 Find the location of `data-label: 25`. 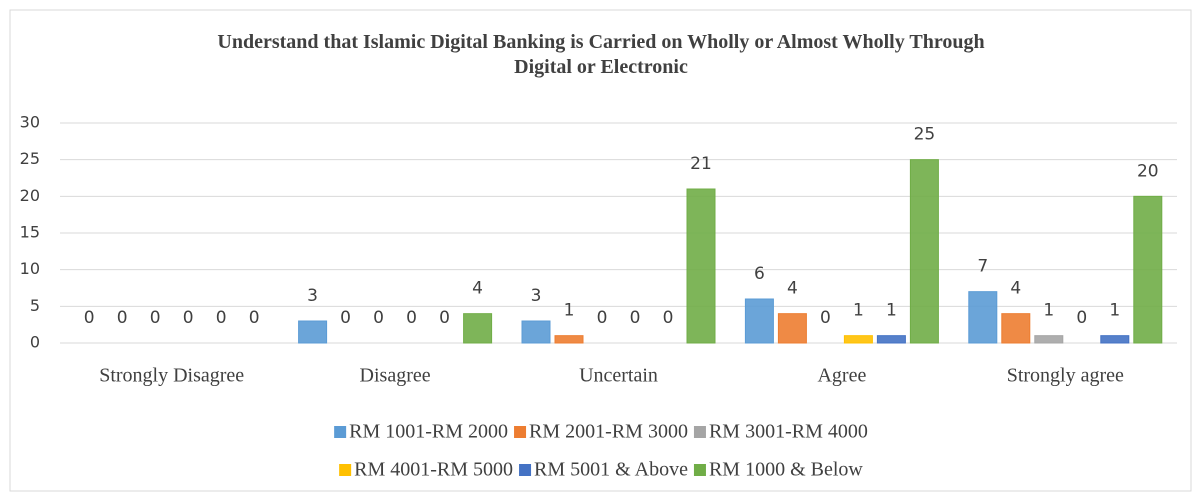

data-label: 25 is located at coordinates (925, 135).